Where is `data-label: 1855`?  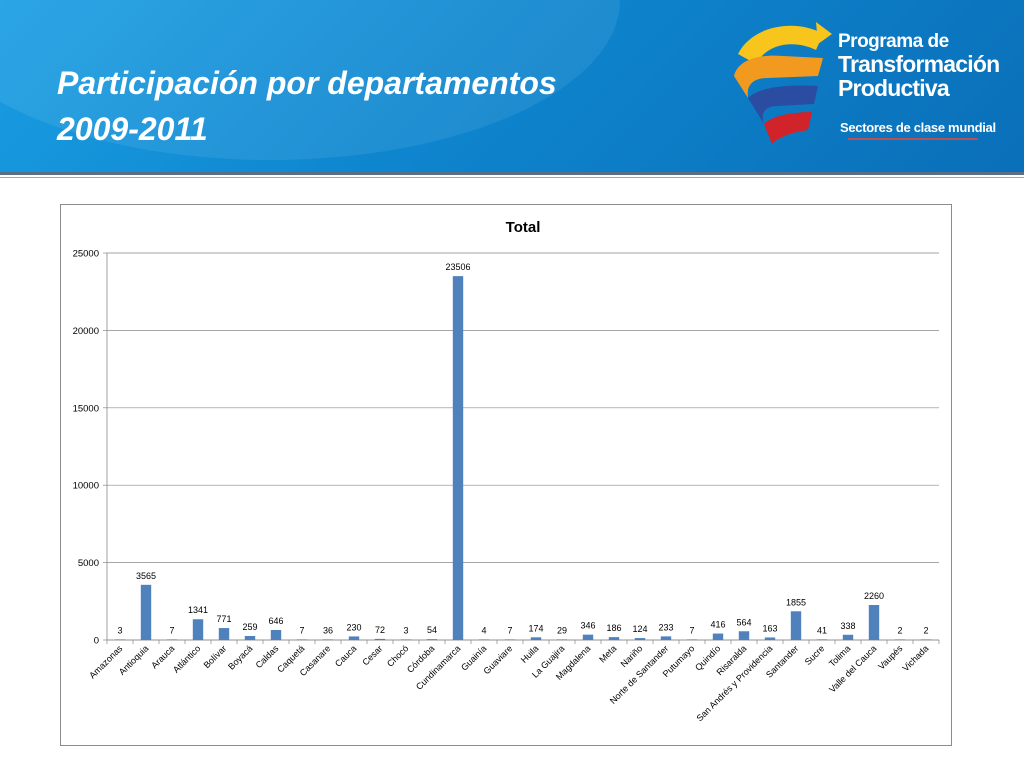
data-label: 1855 is located at coordinates (796, 602).